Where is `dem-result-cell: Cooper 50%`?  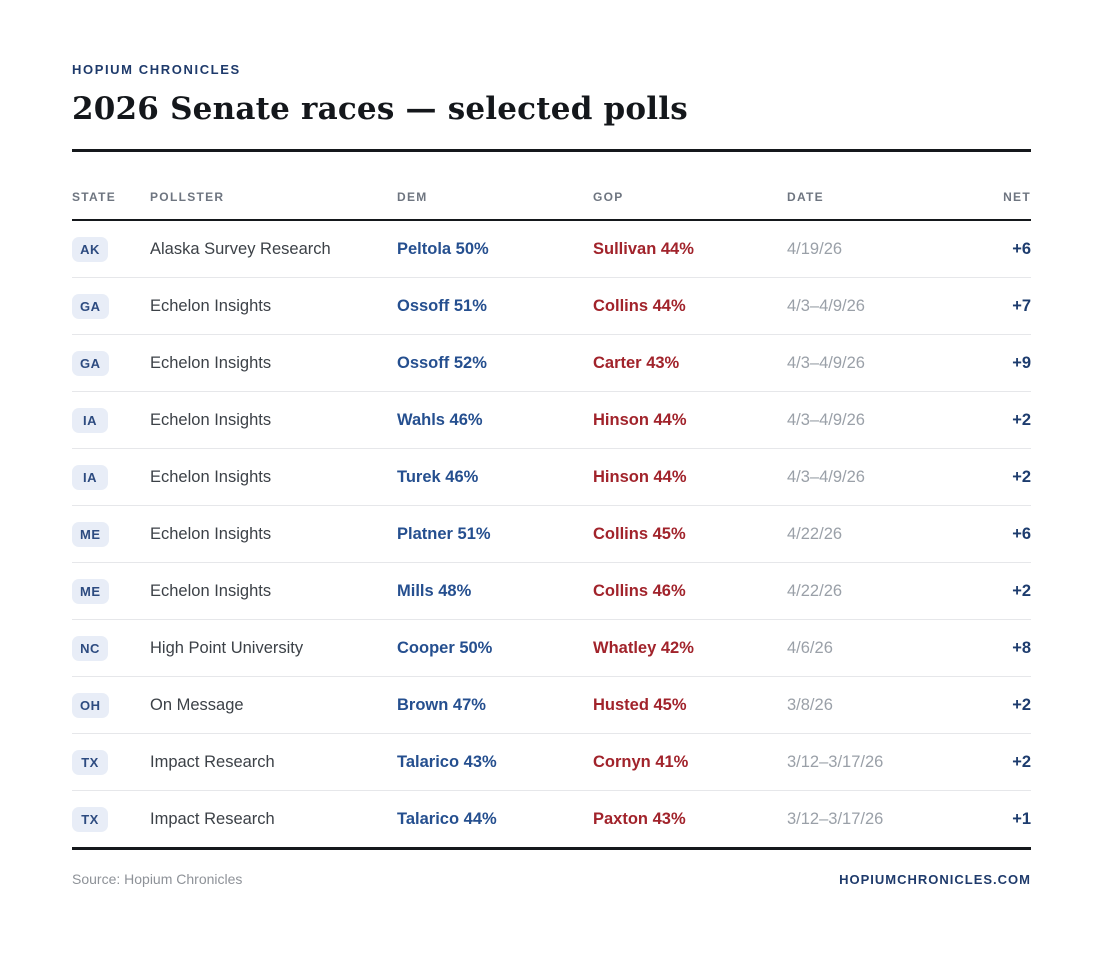 dem-result-cell: Cooper 50% is located at coordinates (445, 647).